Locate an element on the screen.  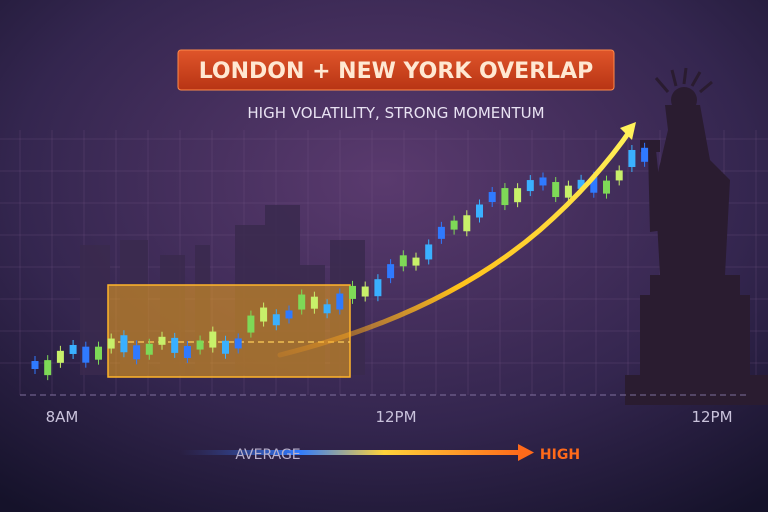
time-label: 8AM is located at coordinates (62, 417).